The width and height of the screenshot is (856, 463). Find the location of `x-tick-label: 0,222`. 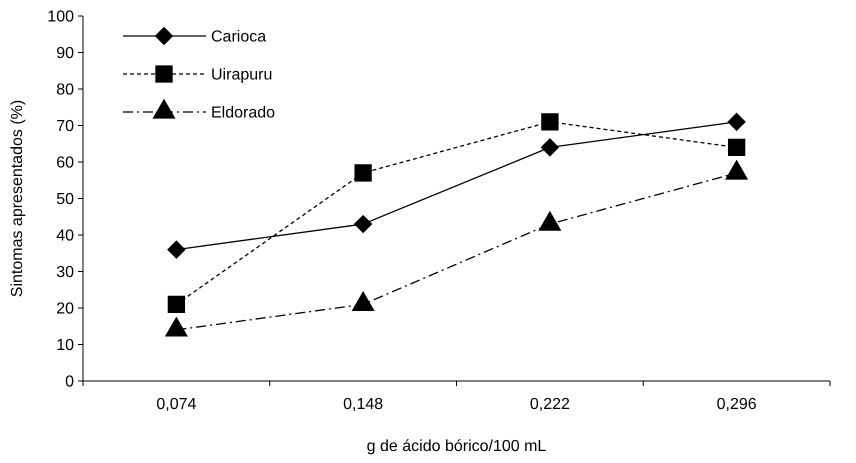

x-tick-label: 0,222 is located at coordinates (550, 404).